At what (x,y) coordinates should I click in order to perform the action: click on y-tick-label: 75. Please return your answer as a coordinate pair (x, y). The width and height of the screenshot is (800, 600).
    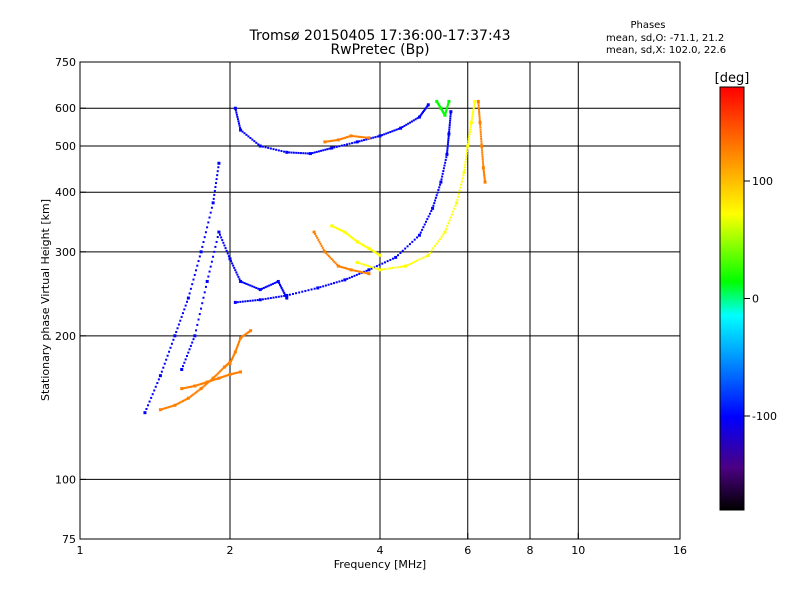
    Looking at the image, I should click on (69, 539).